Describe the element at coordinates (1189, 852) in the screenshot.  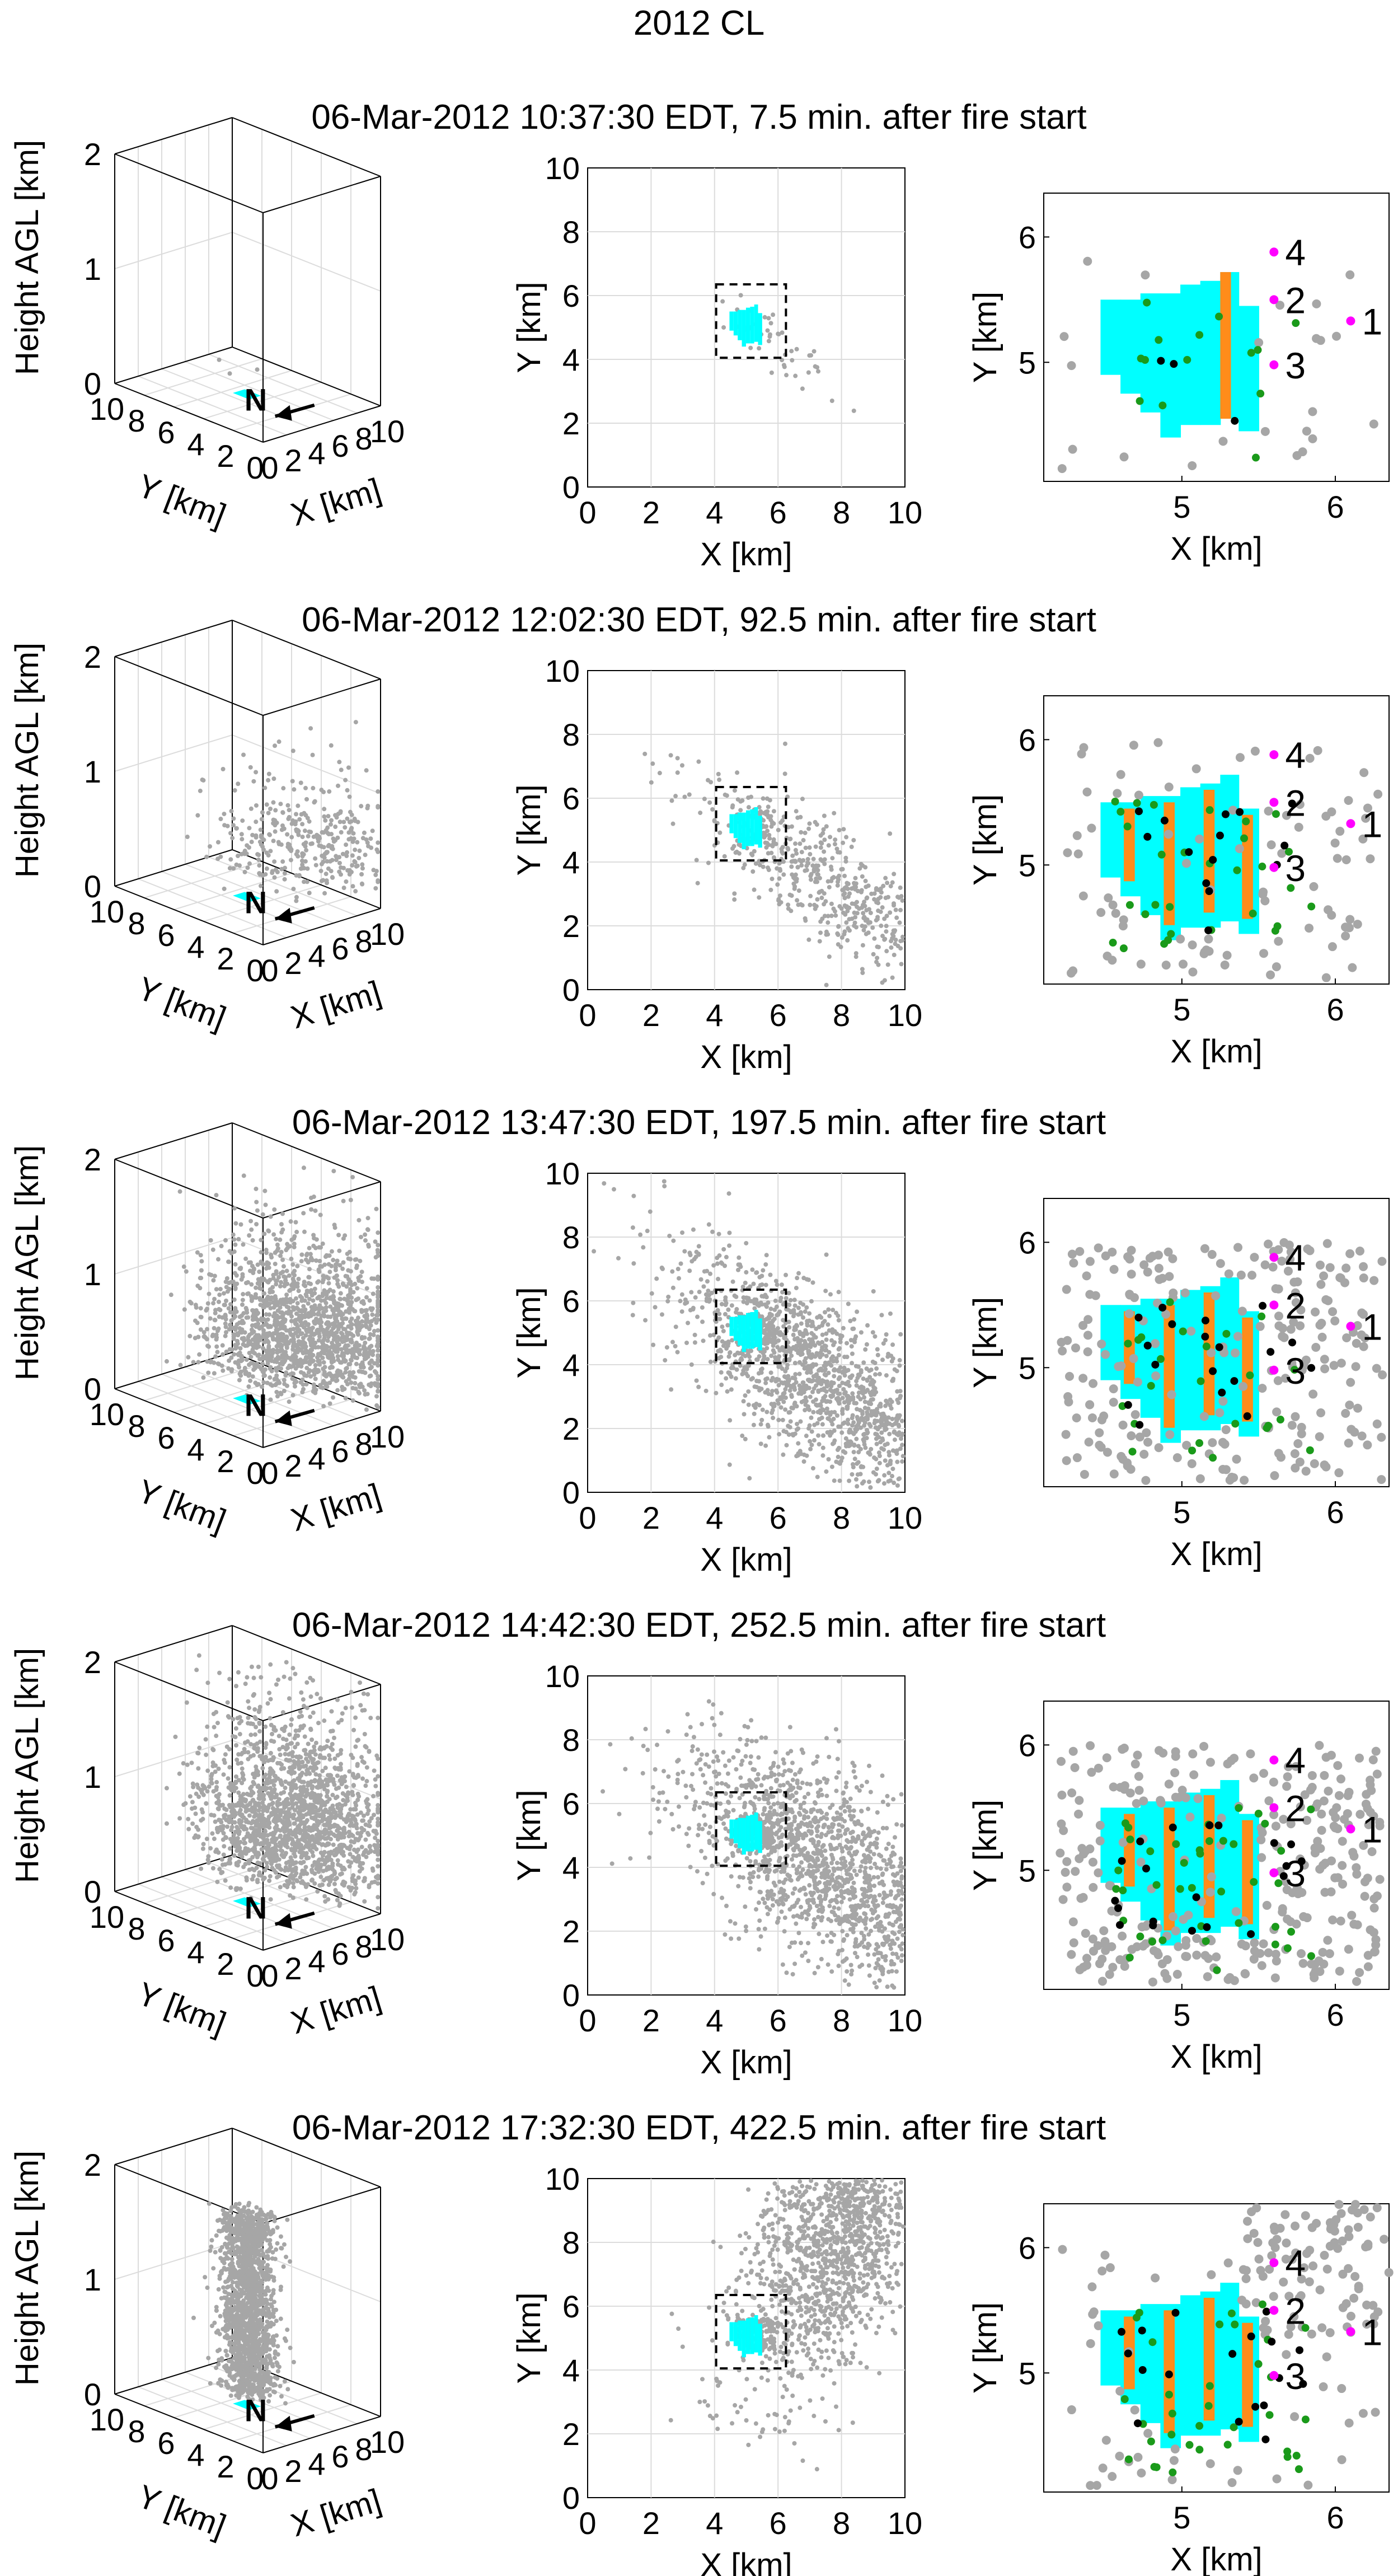
I see `zoom-black-point` at that location.